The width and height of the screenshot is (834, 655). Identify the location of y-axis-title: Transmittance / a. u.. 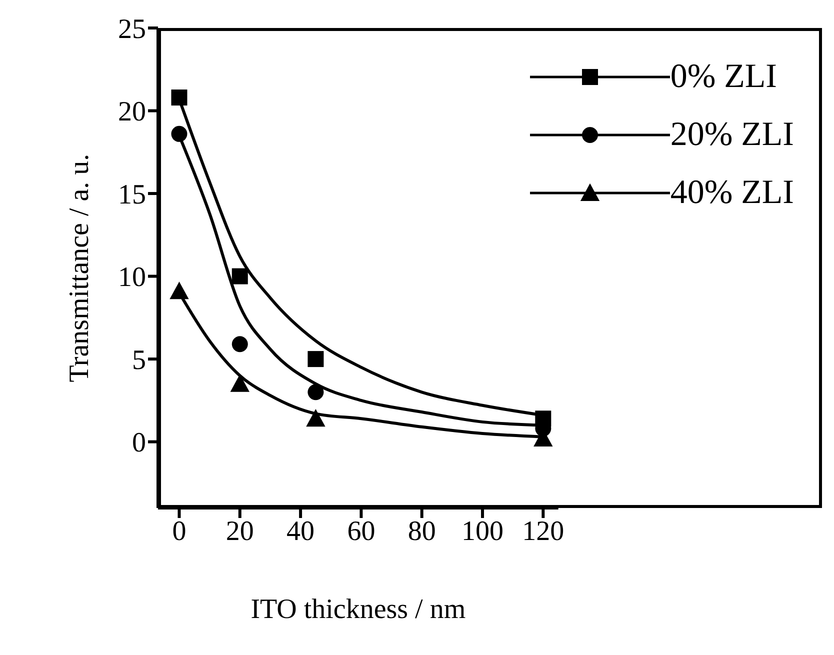
(79, 268).